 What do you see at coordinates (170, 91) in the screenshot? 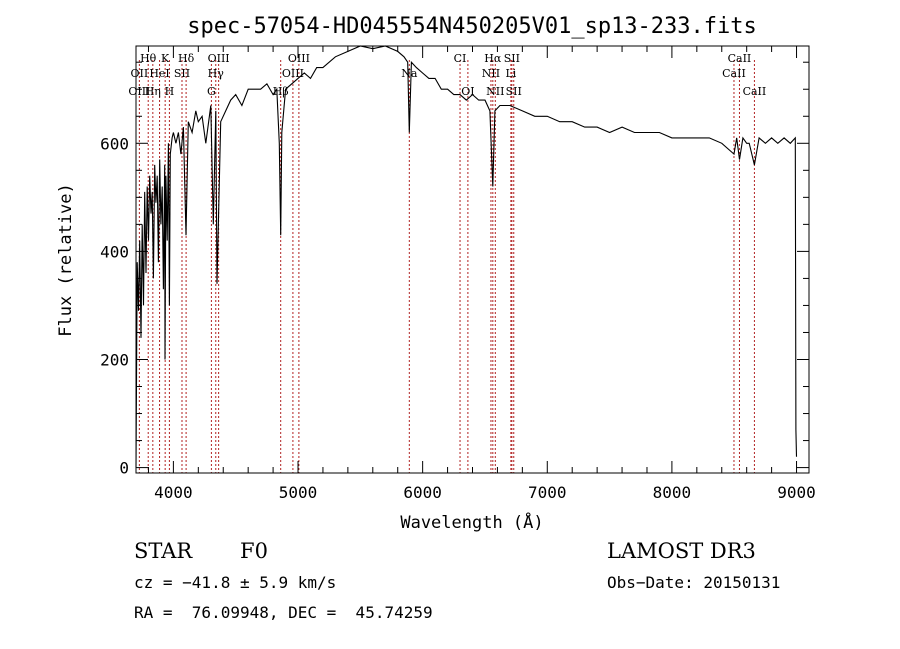
I see `spectral-line-label: H` at bounding box center [170, 91].